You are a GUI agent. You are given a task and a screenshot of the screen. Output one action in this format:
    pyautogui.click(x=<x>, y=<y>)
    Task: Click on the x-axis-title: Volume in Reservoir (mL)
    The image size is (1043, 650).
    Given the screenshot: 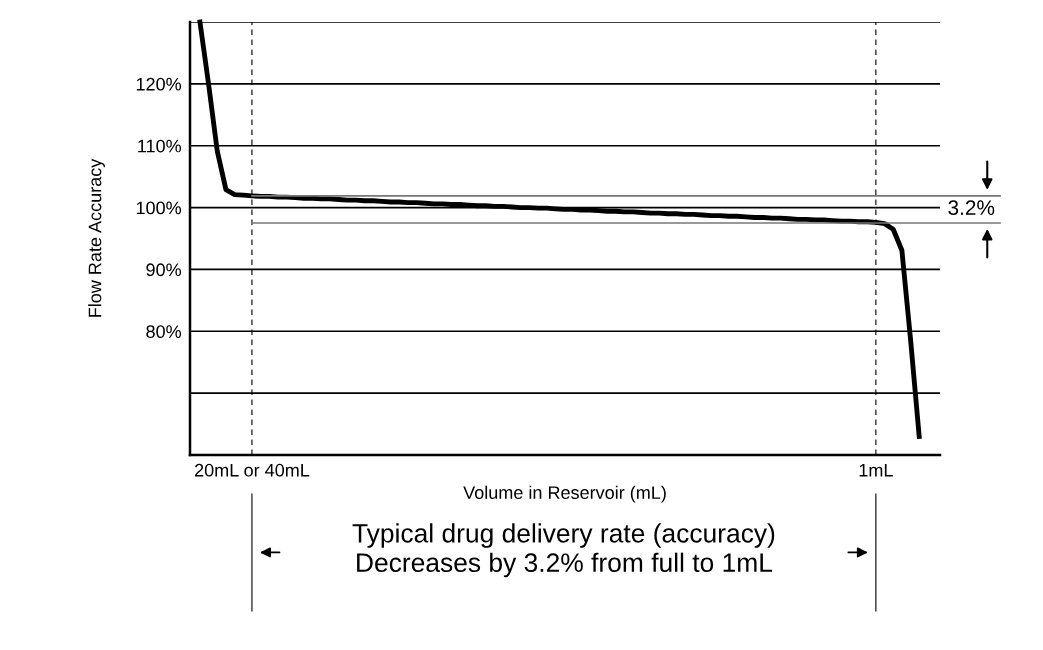 What is the action you would take?
    pyautogui.click(x=564, y=494)
    